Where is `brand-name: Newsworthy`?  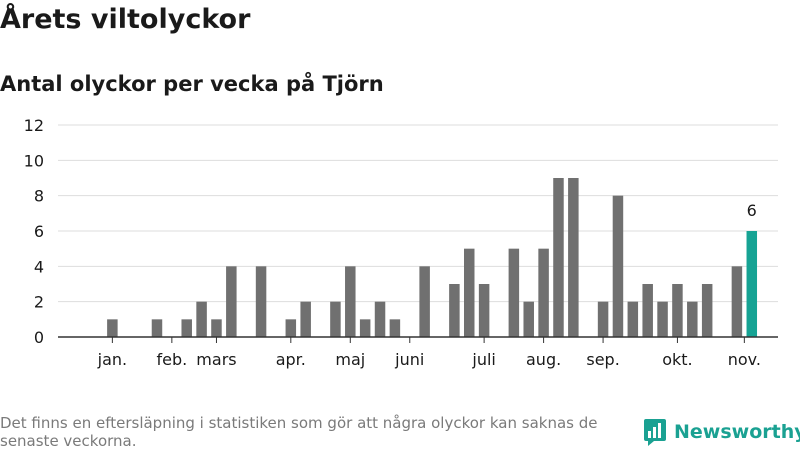
brand-name: Newsworthy is located at coordinates (737, 432).